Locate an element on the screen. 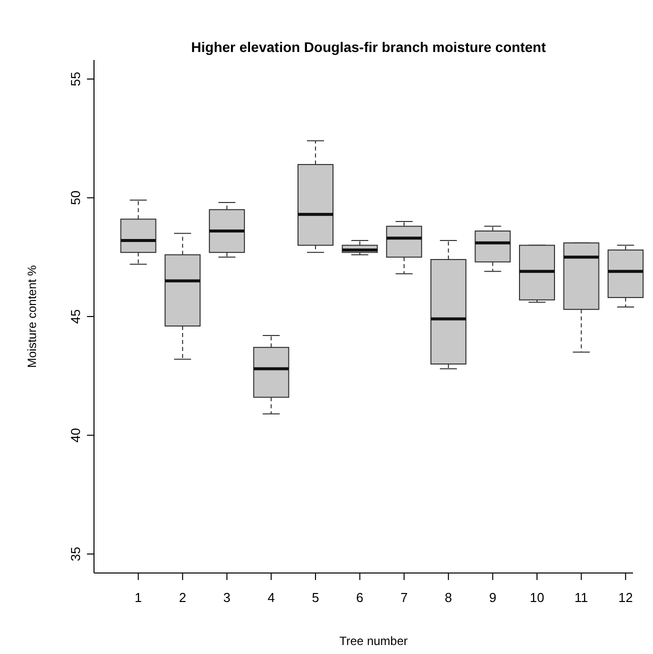 This screenshot has height=654, width=653. y-tick-label: 50 is located at coordinates (75, 198).